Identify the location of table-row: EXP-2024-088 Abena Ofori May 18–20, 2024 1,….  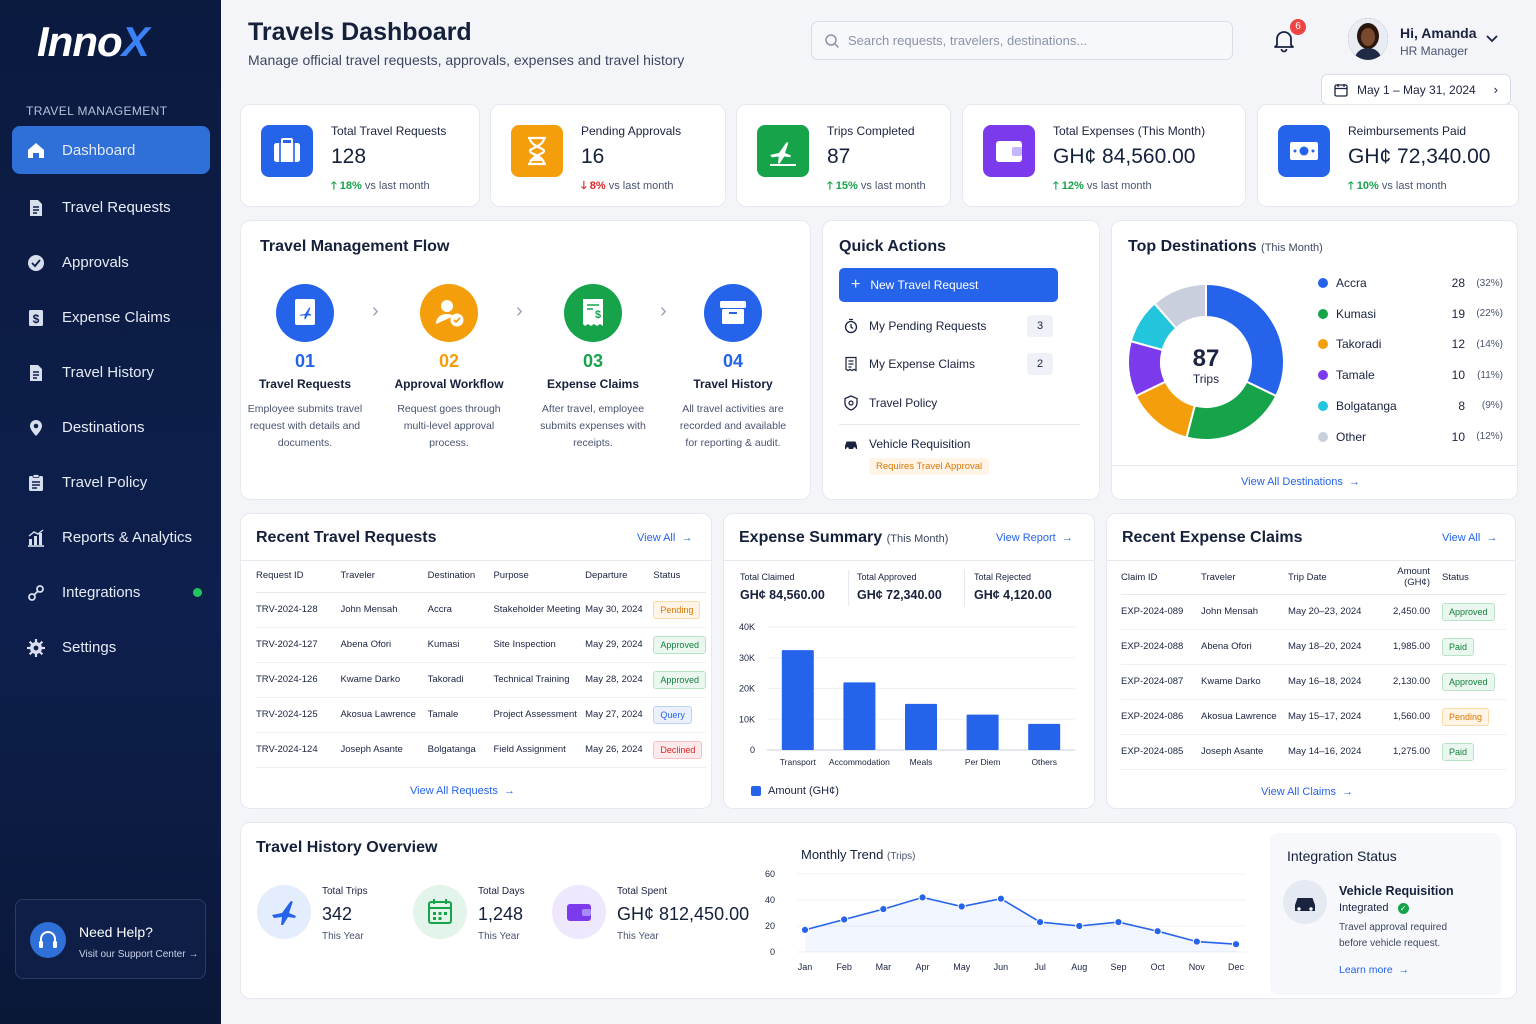
(1313, 647).